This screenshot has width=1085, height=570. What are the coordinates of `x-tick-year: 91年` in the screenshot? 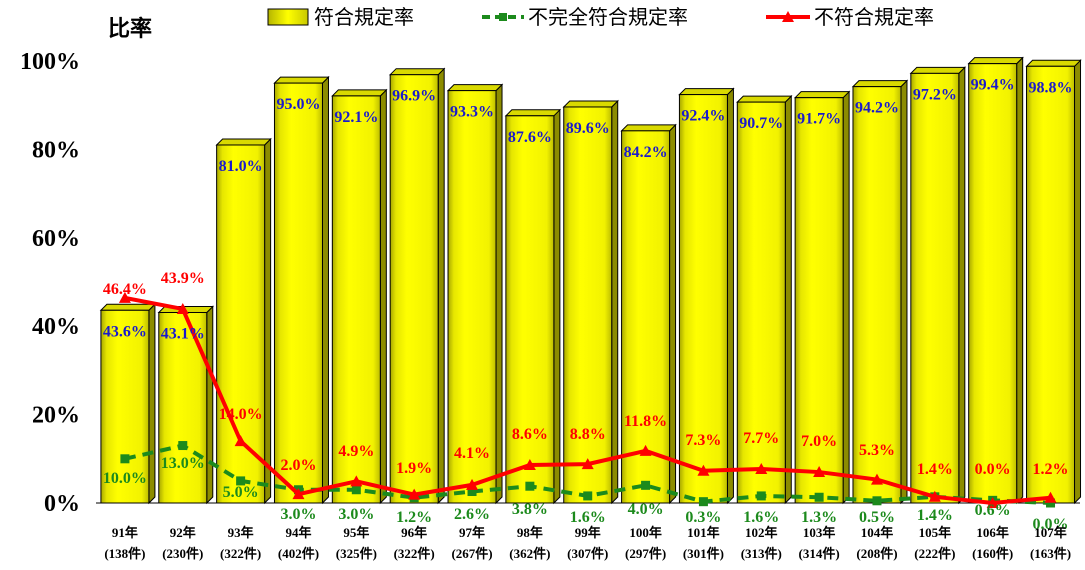 It's located at (125, 532).